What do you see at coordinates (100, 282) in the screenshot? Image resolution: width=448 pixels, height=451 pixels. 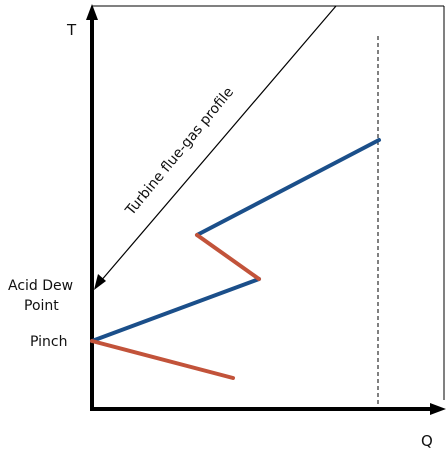 I see `flue-gas-arrowhead` at bounding box center [100, 282].